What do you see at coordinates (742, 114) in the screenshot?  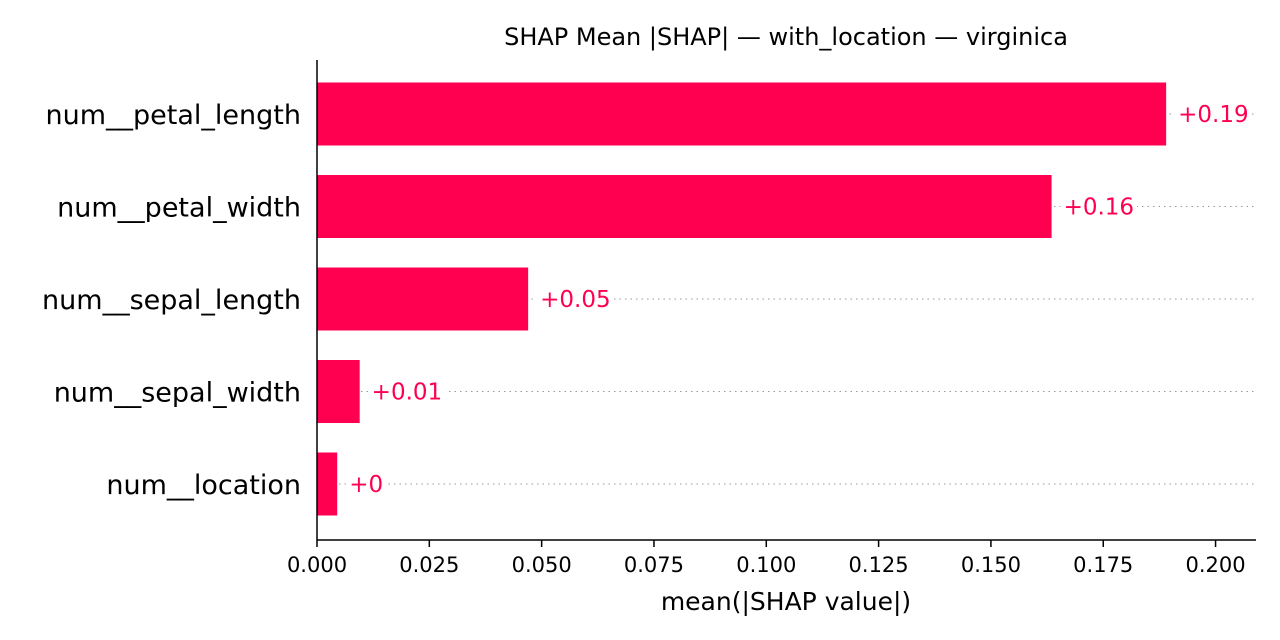 I see `bar-num-petal-length` at bounding box center [742, 114].